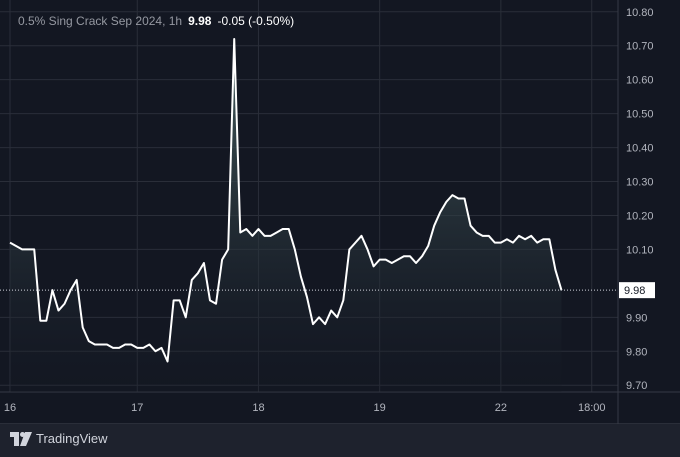  I want to click on y-tick-label: 10.10, so click(640, 250).